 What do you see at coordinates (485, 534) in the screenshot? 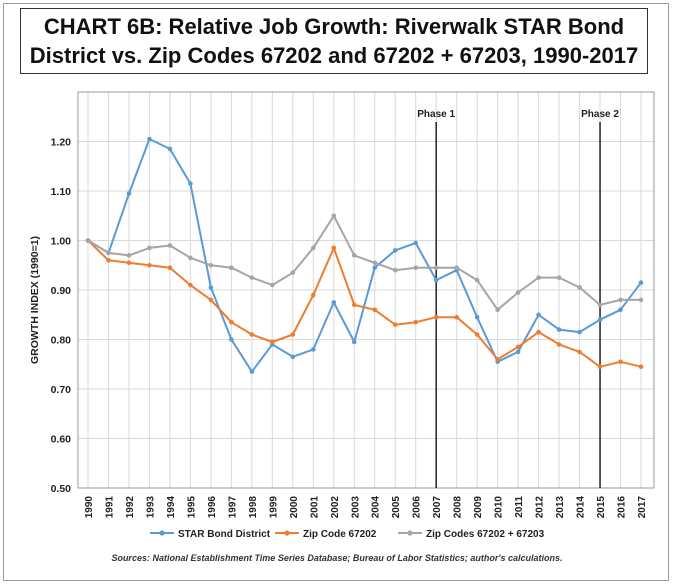
I see `legend-label: Zip Codes 67202 + 67203` at bounding box center [485, 534].